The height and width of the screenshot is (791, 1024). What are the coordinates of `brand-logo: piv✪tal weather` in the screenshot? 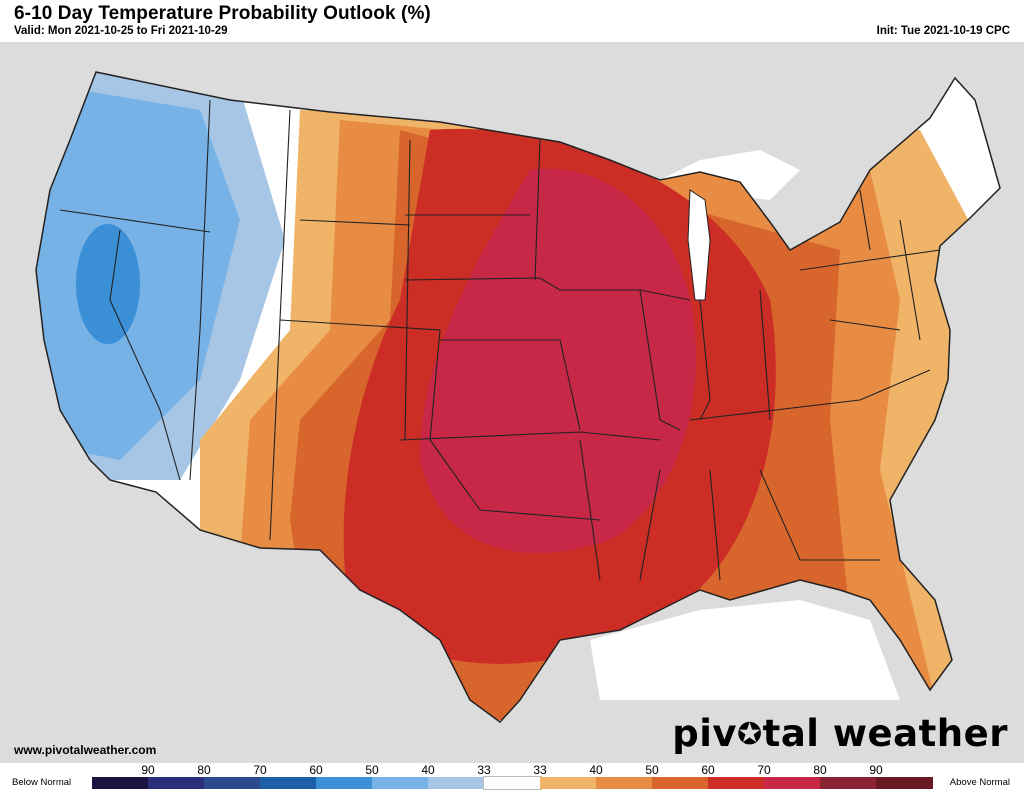 It's located at (840, 733).